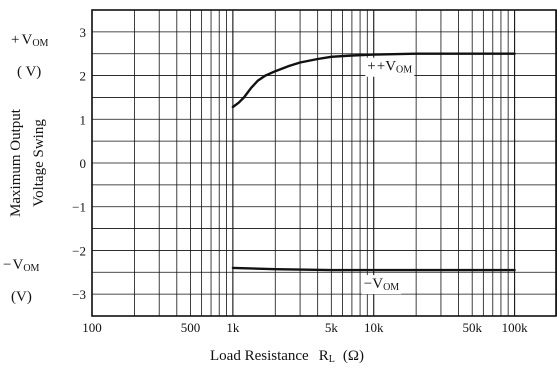 This screenshot has width=557, height=369. I want to click on bottom-unit-label: (V), so click(21, 297).